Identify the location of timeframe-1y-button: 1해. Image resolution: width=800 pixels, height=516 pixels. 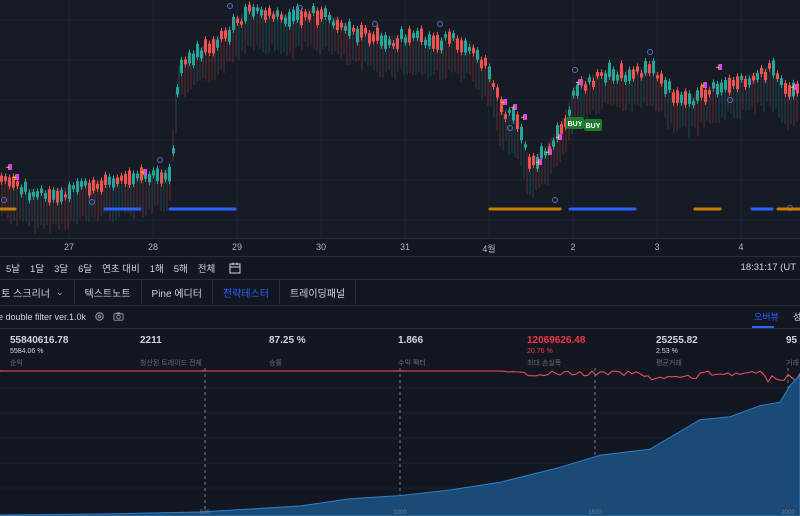
(156, 269).